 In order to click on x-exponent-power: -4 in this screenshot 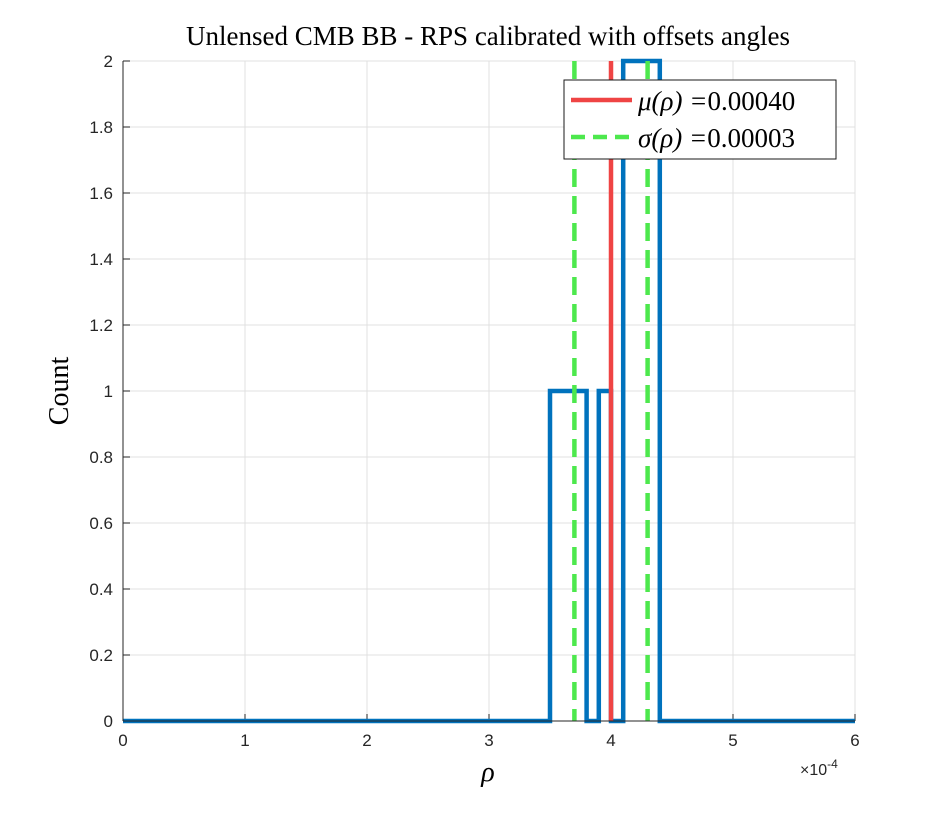, I will do `click(832, 764)`.